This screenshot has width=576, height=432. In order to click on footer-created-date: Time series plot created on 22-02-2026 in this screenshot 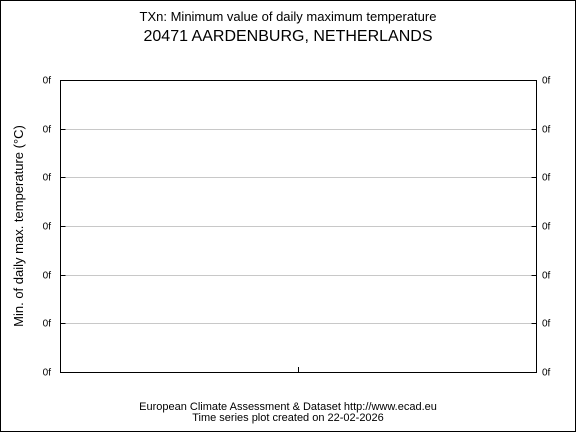, I will do `click(288, 418)`.